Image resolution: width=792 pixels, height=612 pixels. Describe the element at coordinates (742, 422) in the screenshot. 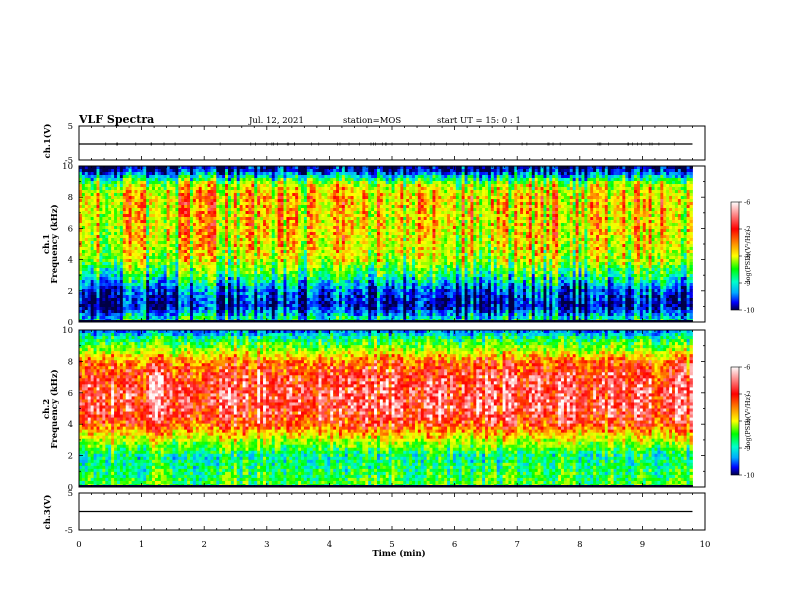

I see `ch2-colorbar: -6 -7 -8 -9 -10` at that location.